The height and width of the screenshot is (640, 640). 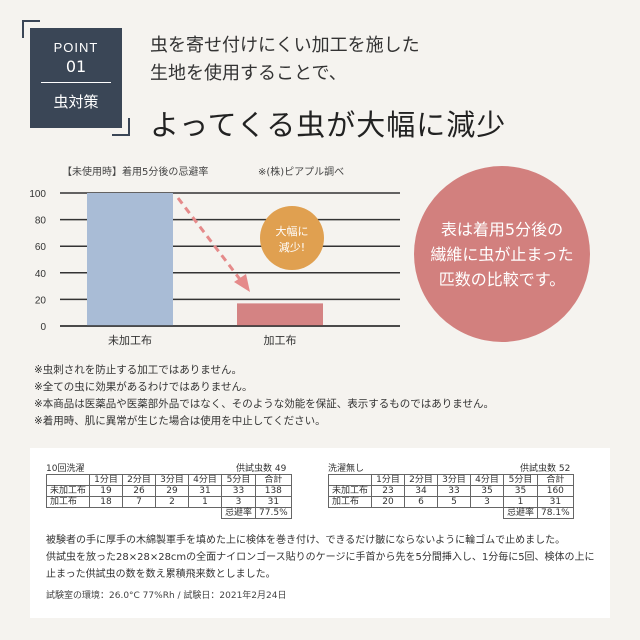 I want to click on table-row: 加工布 20 6 5 3 1 31, so click(x=450, y=502).